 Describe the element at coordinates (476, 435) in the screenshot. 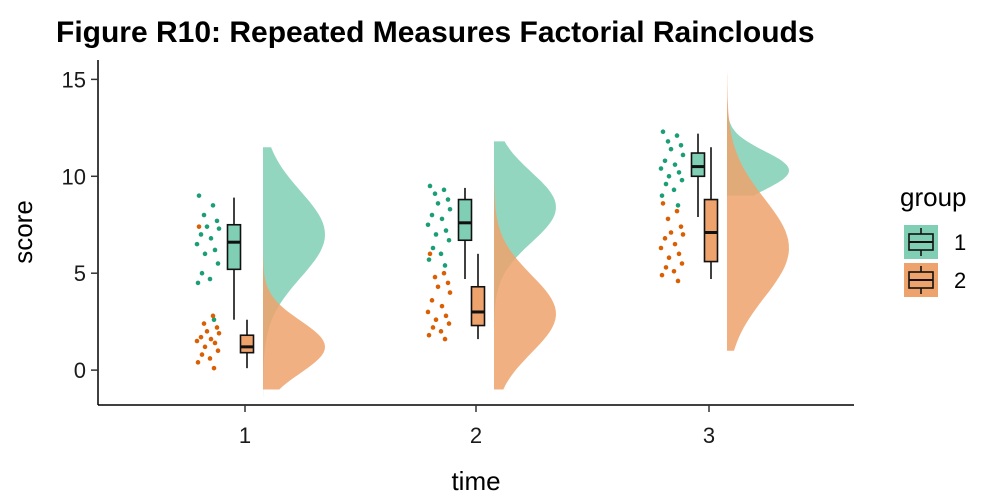

I see `x-tick-label: 2` at that location.